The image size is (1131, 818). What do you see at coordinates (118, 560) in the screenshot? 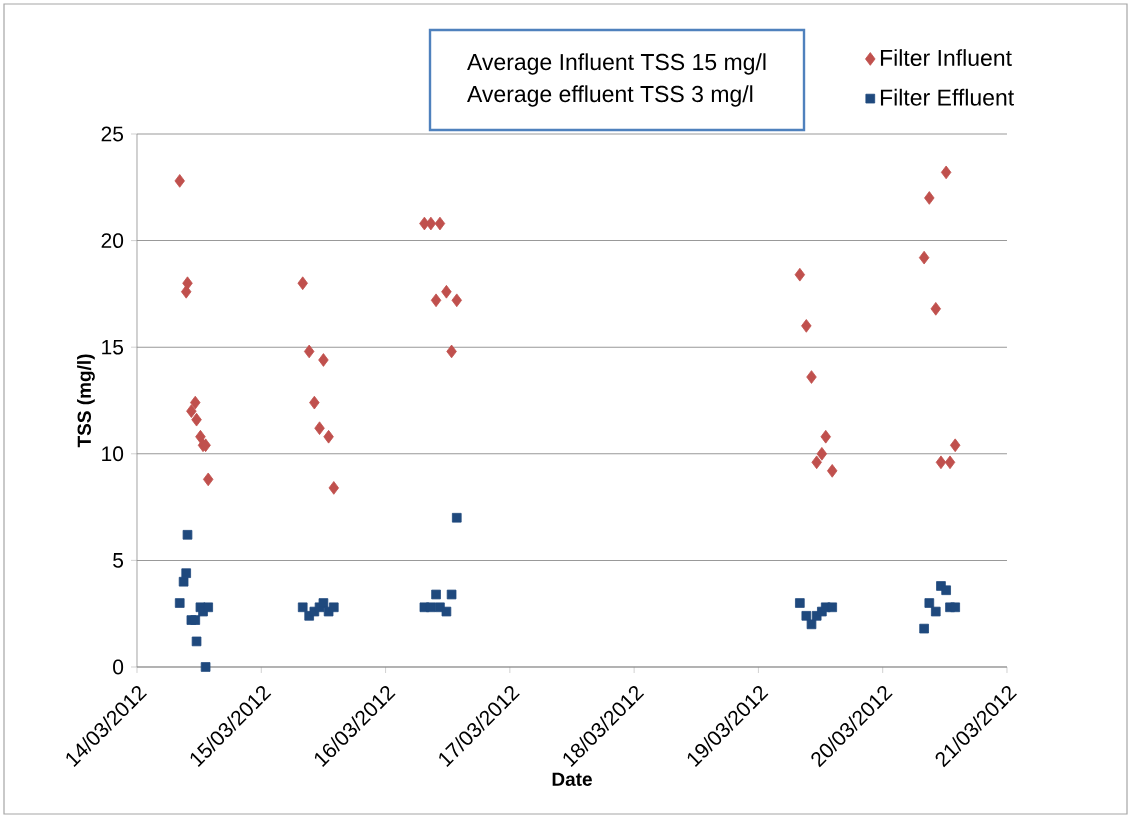
I see `y-tick-label: 5` at bounding box center [118, 560].